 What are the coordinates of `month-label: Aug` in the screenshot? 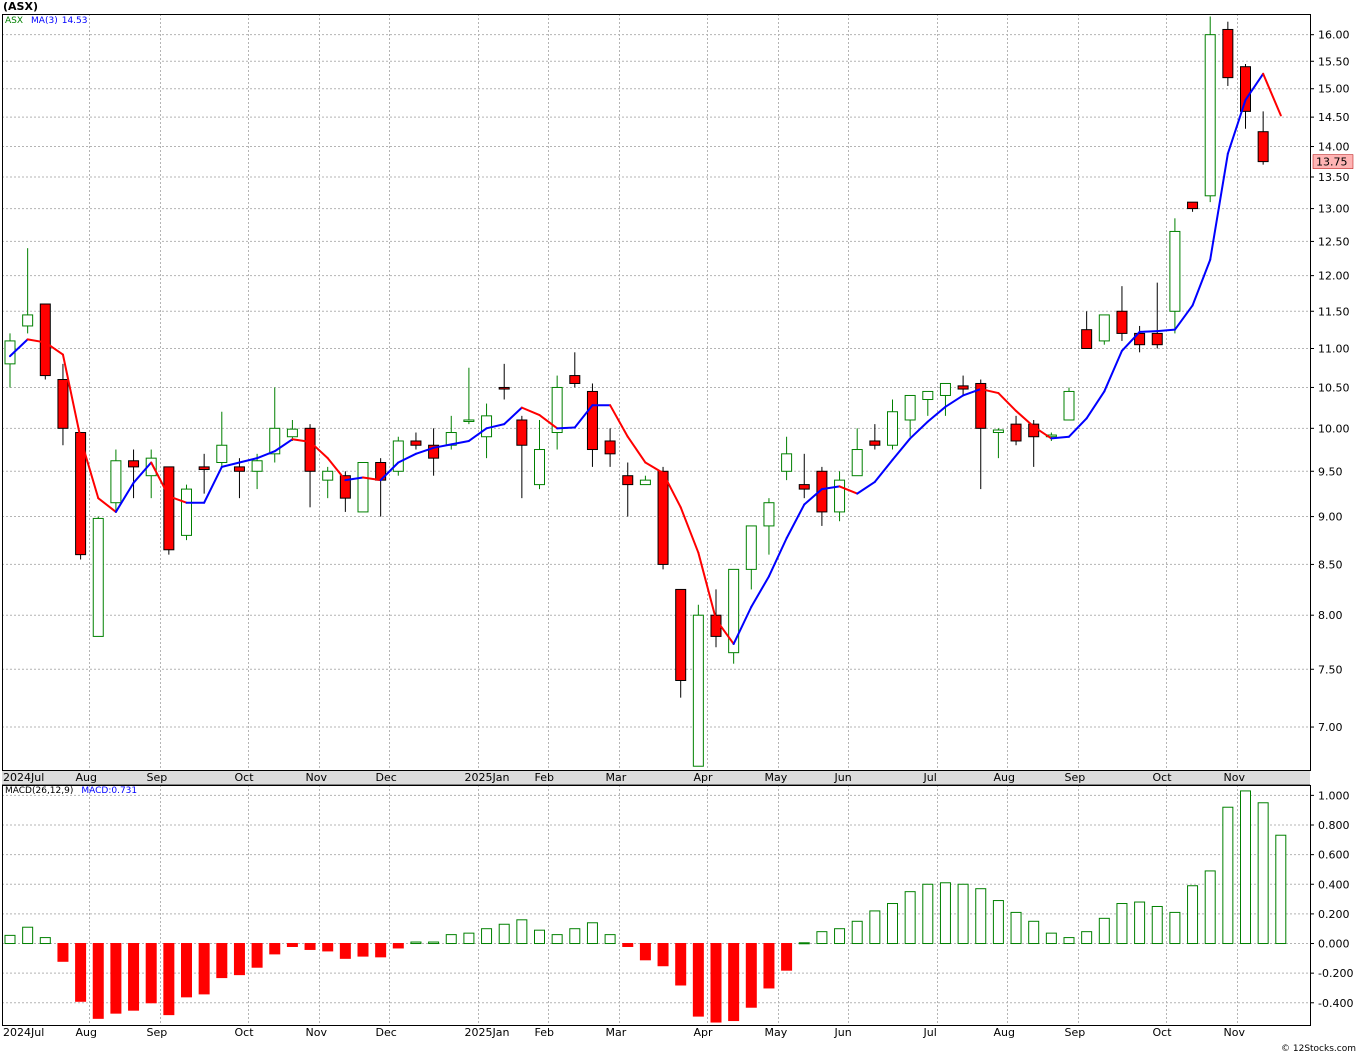 It's located at (86, 1032).